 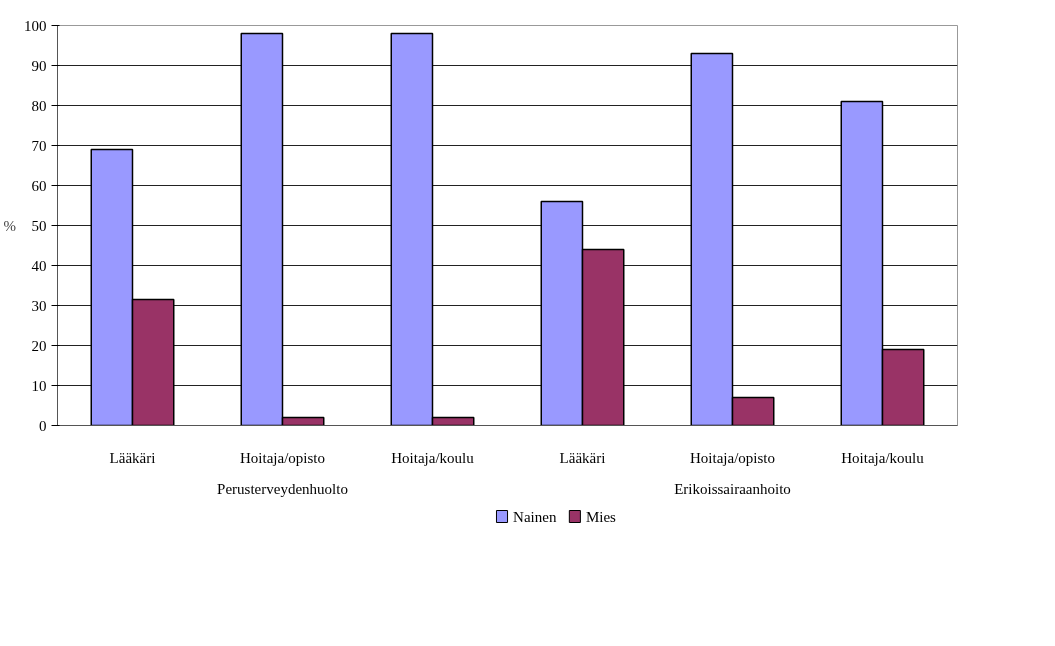 What do you see at coordinates (39, 145) in the screenshot?
I see `y-tick-label: 70` at bounding box center [39, 145].